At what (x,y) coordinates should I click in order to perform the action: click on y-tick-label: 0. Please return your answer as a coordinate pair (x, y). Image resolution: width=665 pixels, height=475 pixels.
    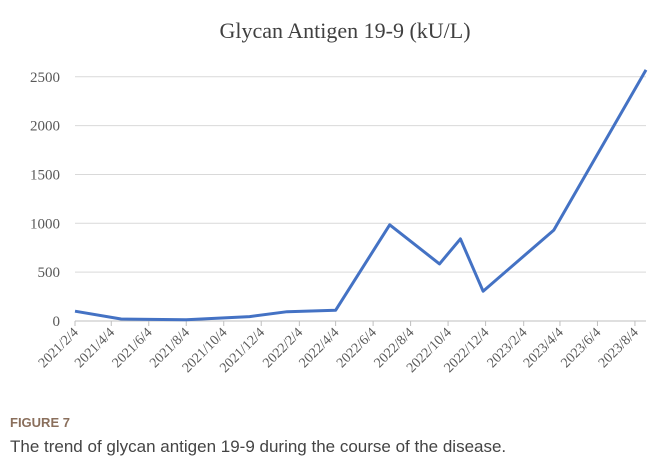
    Looking at the image, I should click on (57, 322).